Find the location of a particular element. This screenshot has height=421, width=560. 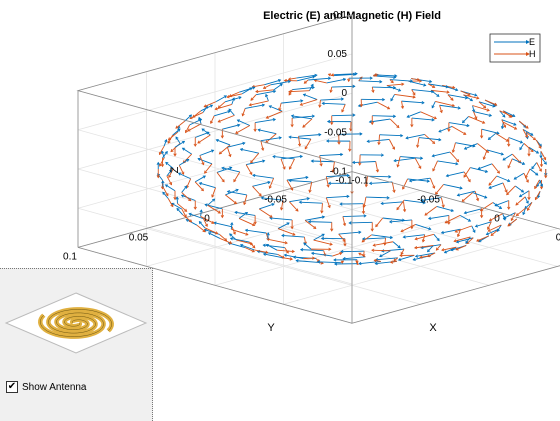

z-axis-label: Z is located at coordinates (175, 169).